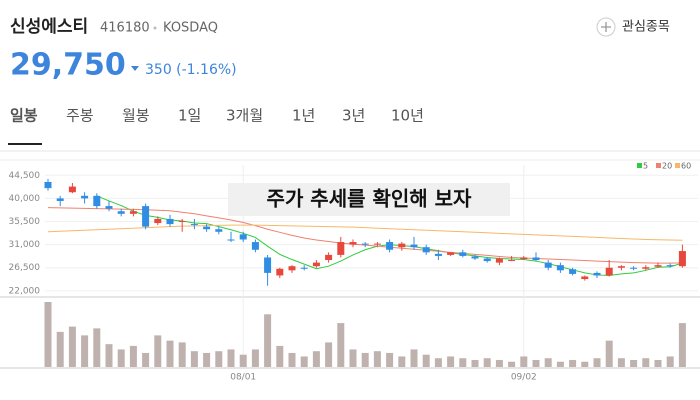 The height and width of the screenshot is (400, 700). Describe the element at coordinates (25, 268) in the screenshot. I see `y-tick-label: 26,500` at that location.